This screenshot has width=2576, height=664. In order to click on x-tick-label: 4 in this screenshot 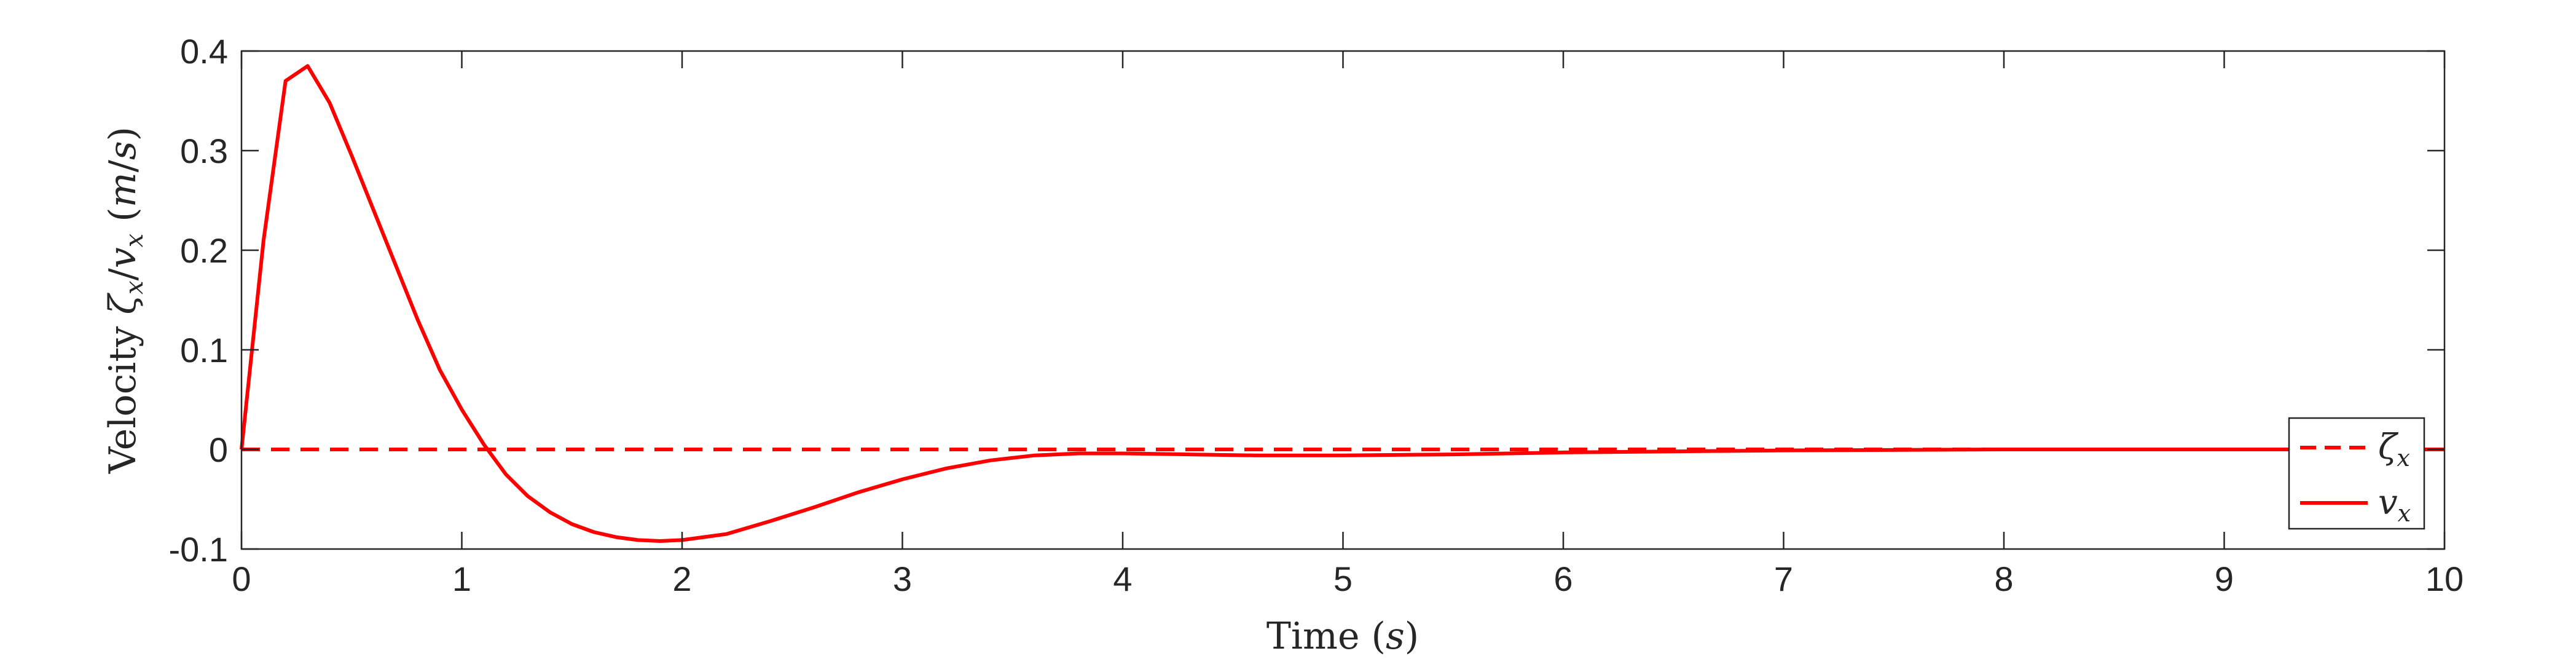, I will do `click(1122, 578)`.